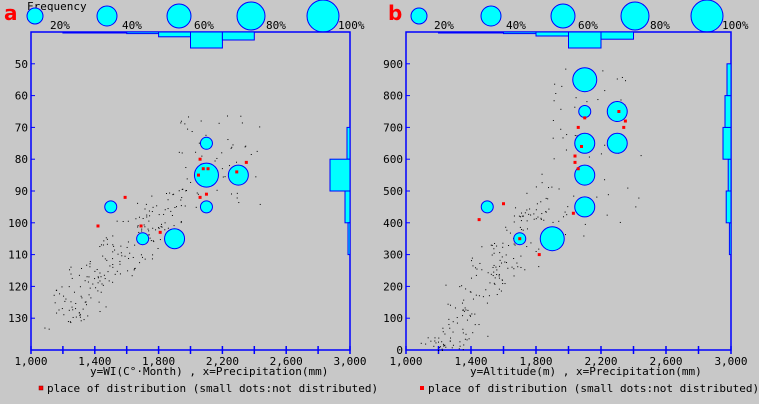  What do you see at coordinates (351, 25) in the screenshot?
I see `frequency-legend-label: 100%` at bounding box center [351, 25].